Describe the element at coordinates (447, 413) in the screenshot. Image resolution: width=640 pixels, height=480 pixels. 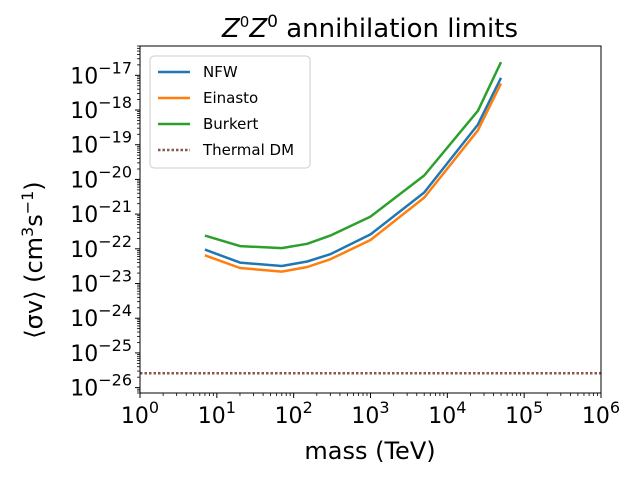
I see `x-tick-label: 10⁴` at that location.